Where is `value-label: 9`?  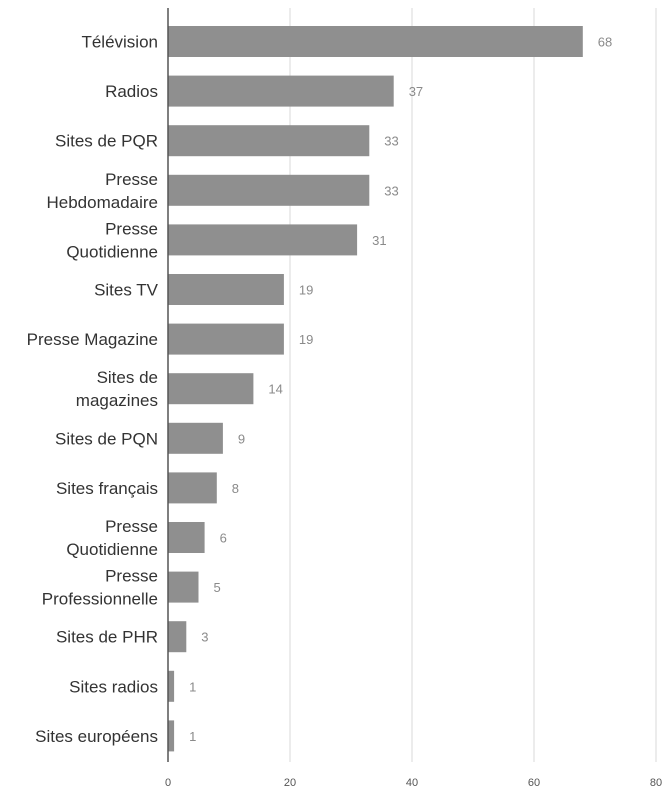
value-label: 9 is located at coordinates (241, 438).